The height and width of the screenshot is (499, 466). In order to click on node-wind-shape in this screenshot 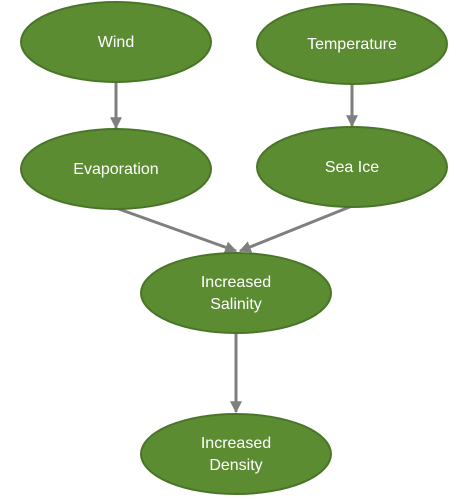, I will do `click(116, 42)`.